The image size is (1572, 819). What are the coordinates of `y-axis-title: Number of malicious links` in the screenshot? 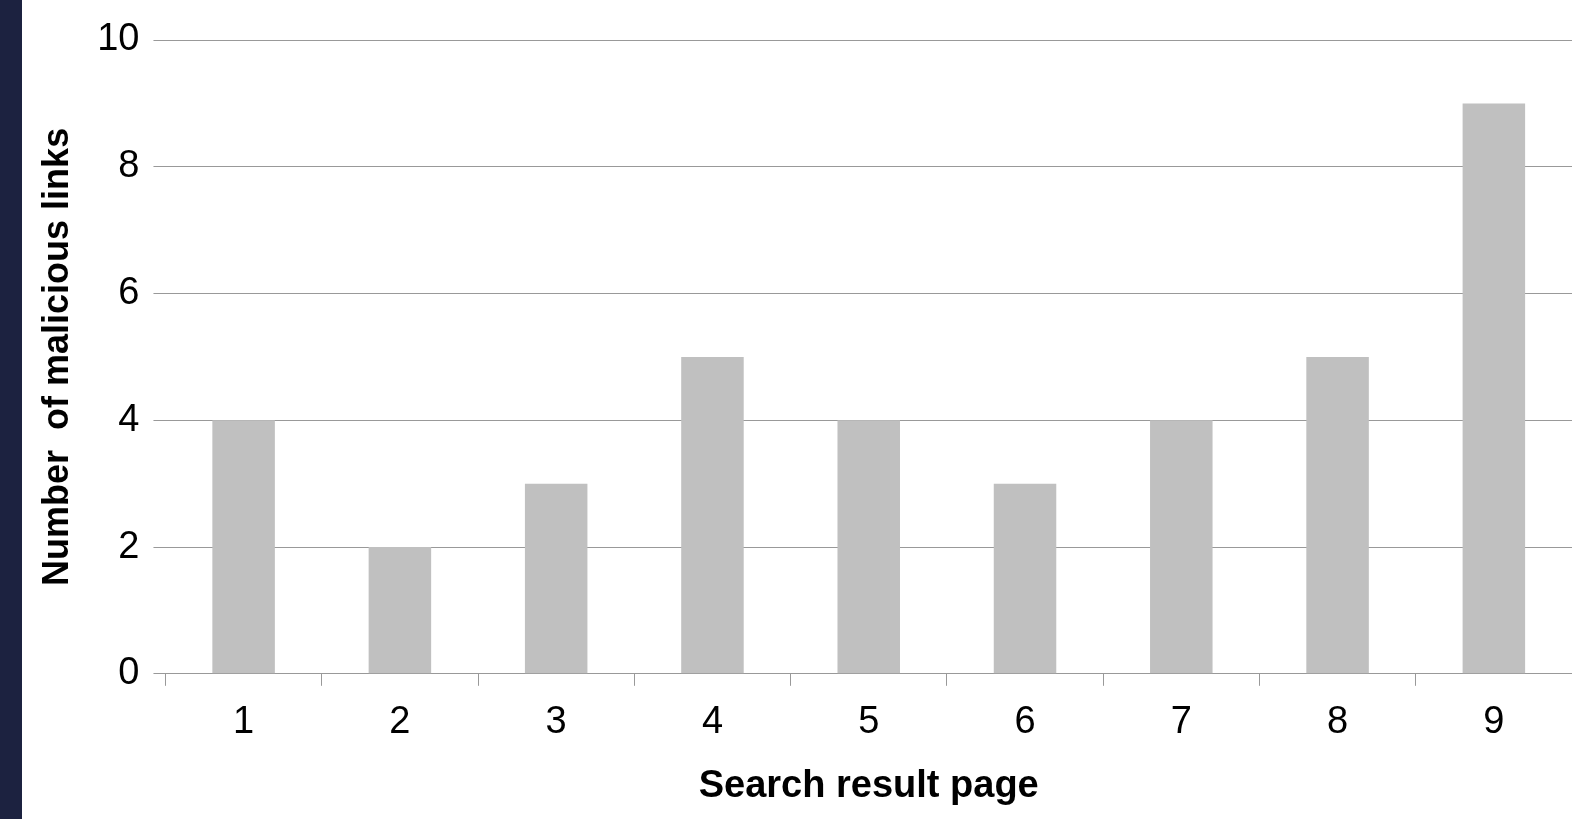 It's located at (55, 356).